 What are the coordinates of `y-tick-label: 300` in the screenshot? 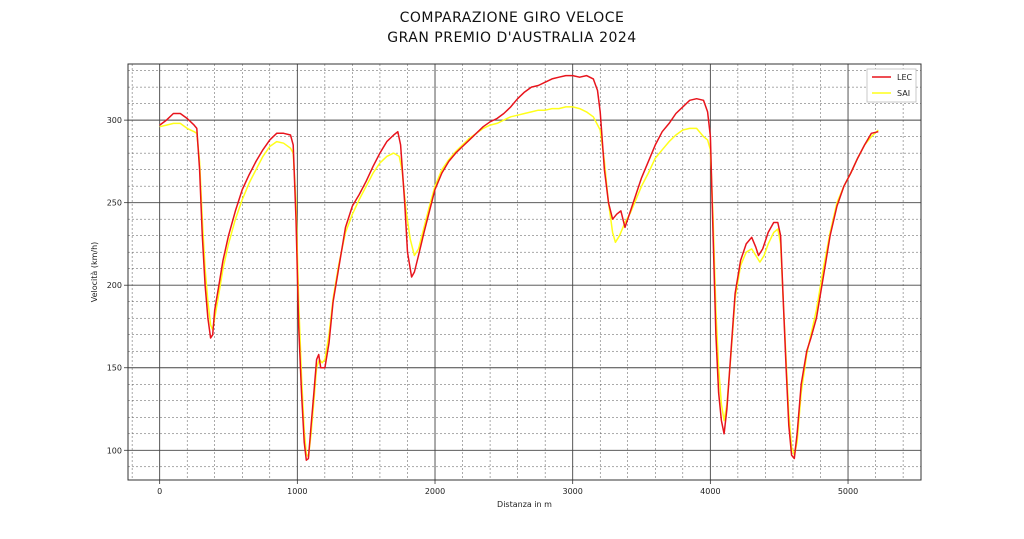 It's located at (114, 120).